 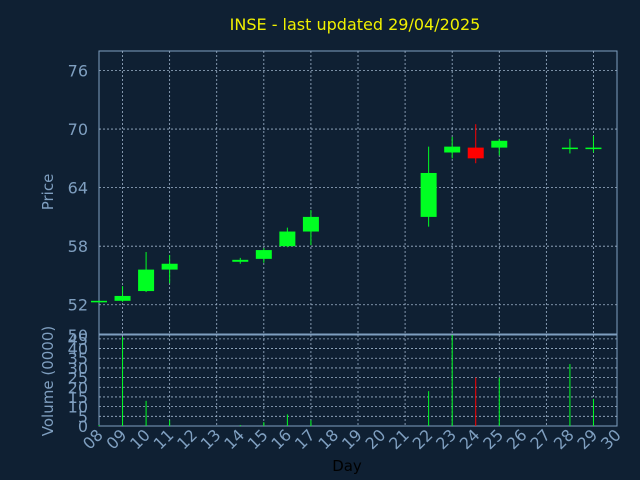 I want to click on volume-tick-label: 25, so click(x=78, y=378).